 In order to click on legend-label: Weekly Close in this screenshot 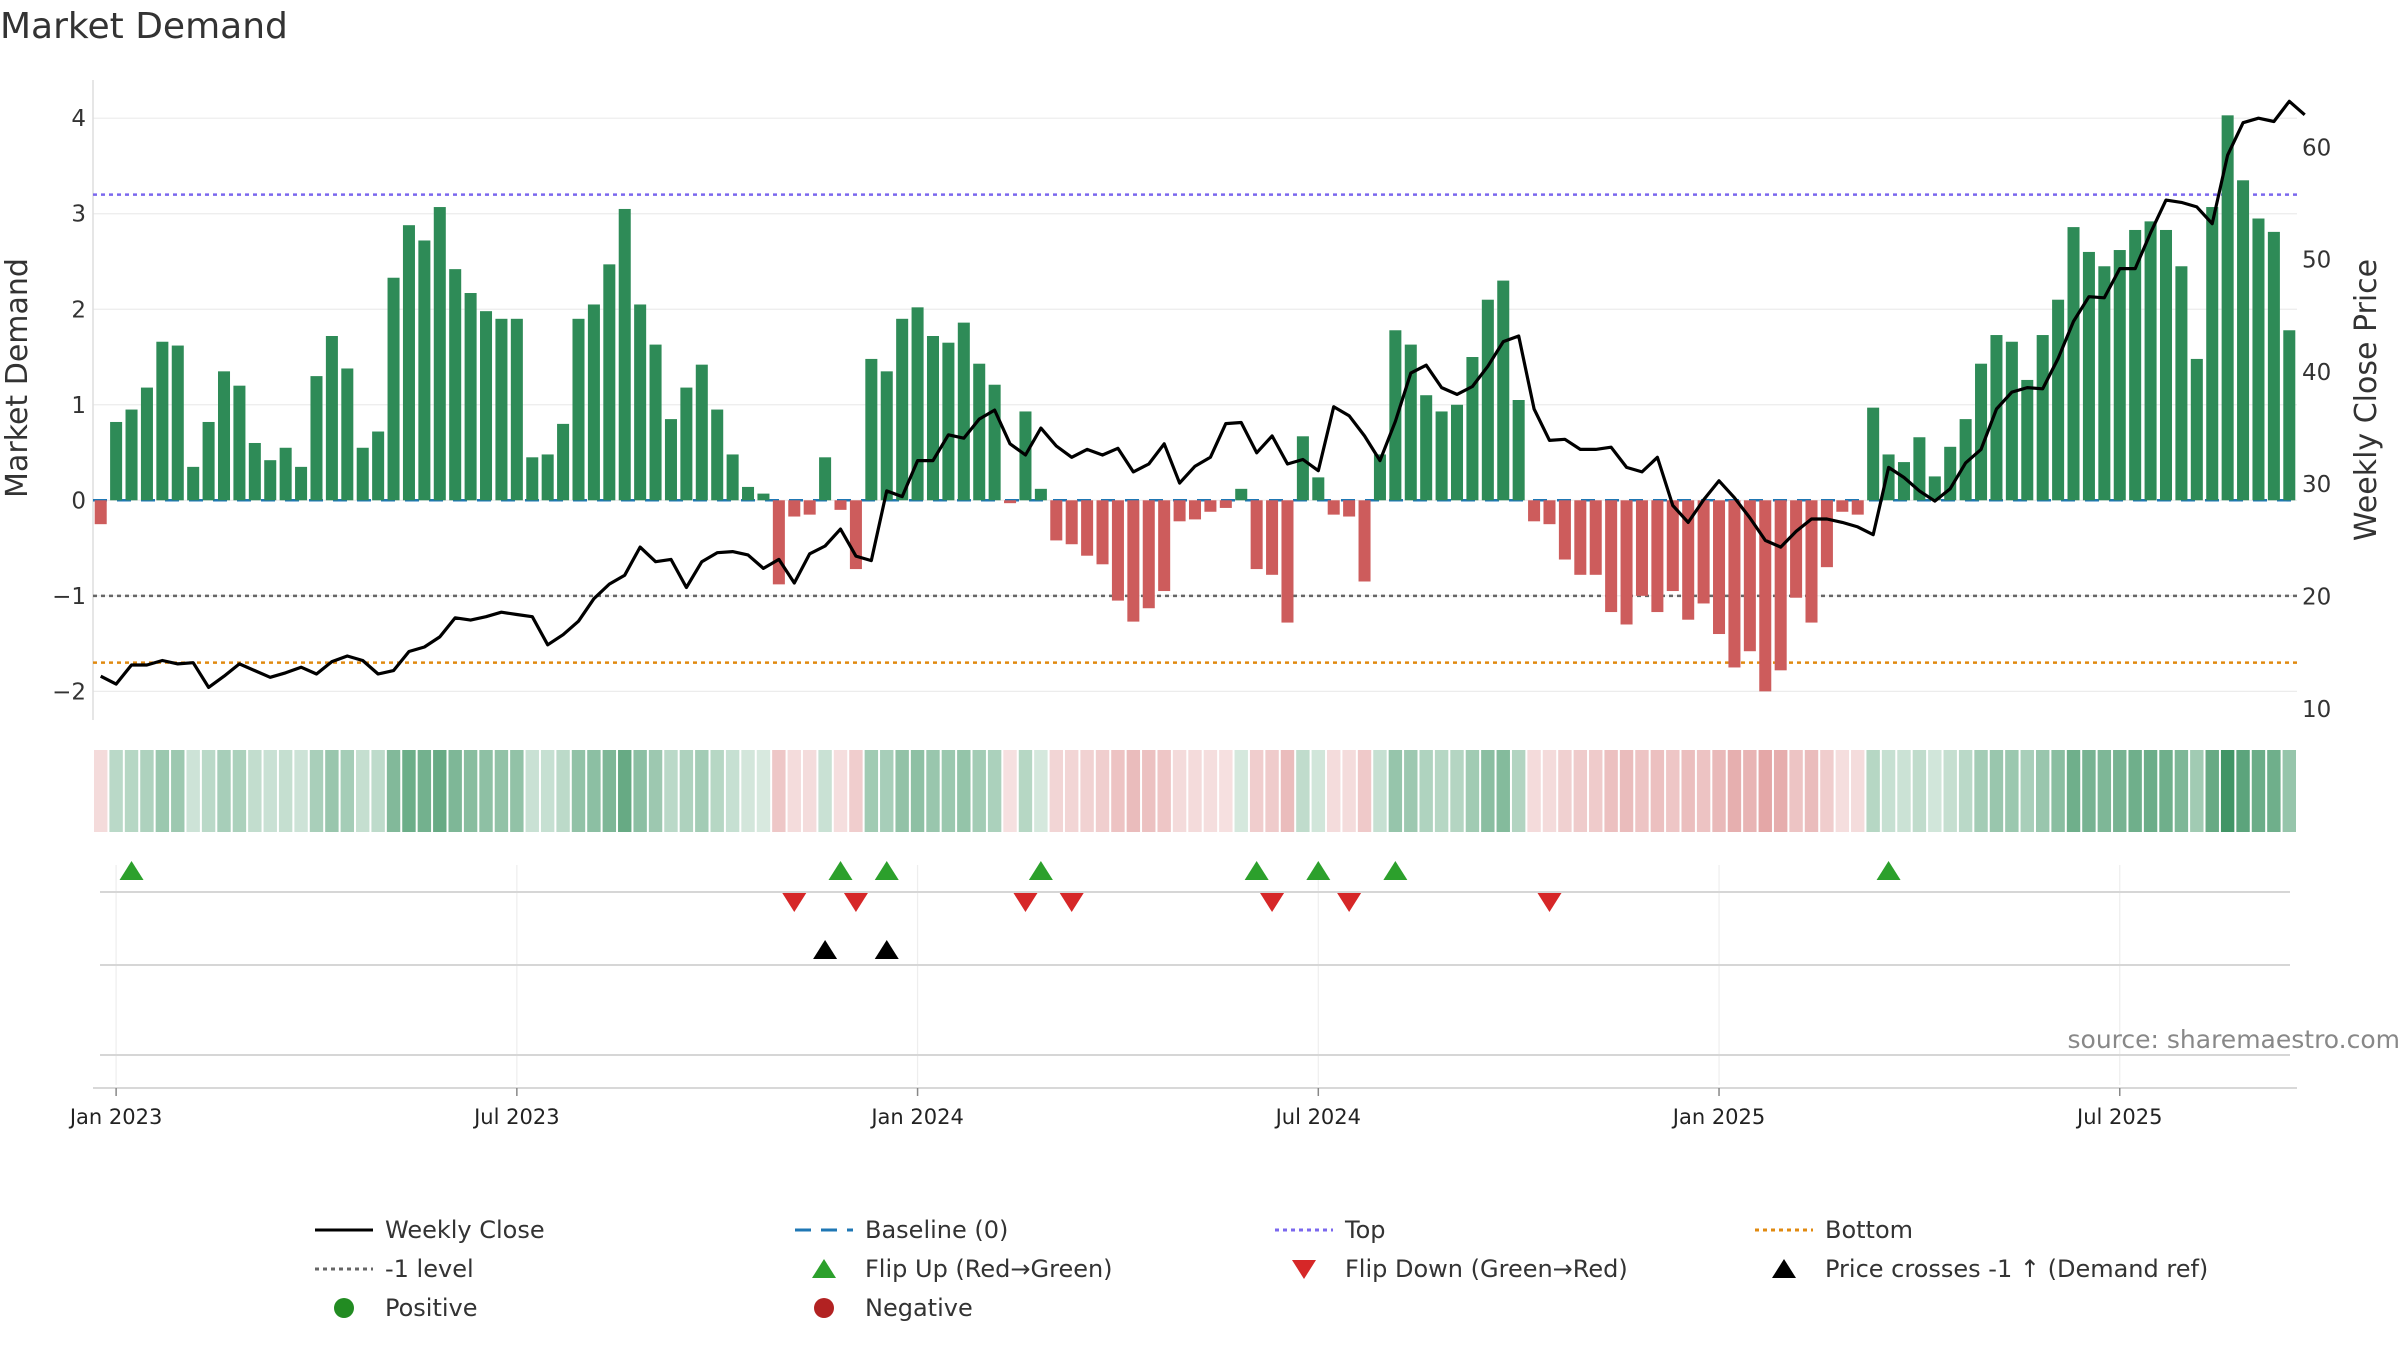, I will do `click(465, 1230)`.